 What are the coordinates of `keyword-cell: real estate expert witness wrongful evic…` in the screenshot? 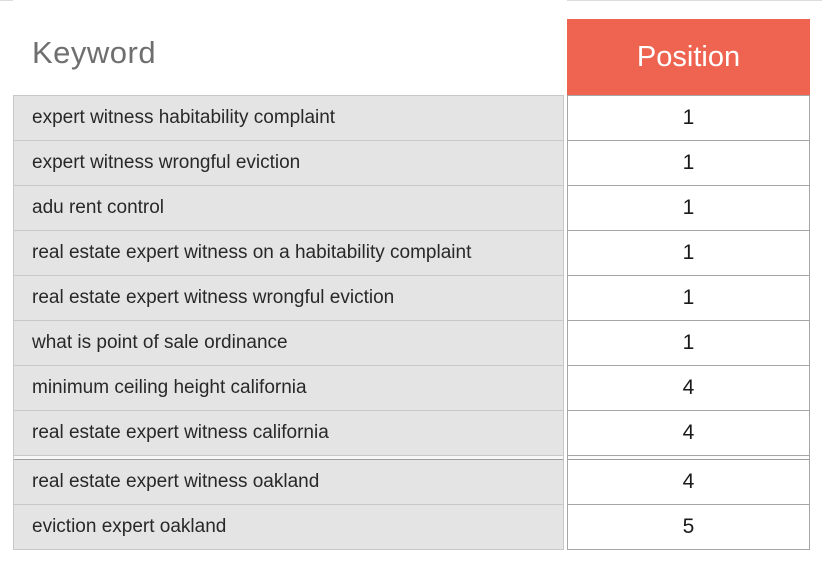 It's located at (288, 298).